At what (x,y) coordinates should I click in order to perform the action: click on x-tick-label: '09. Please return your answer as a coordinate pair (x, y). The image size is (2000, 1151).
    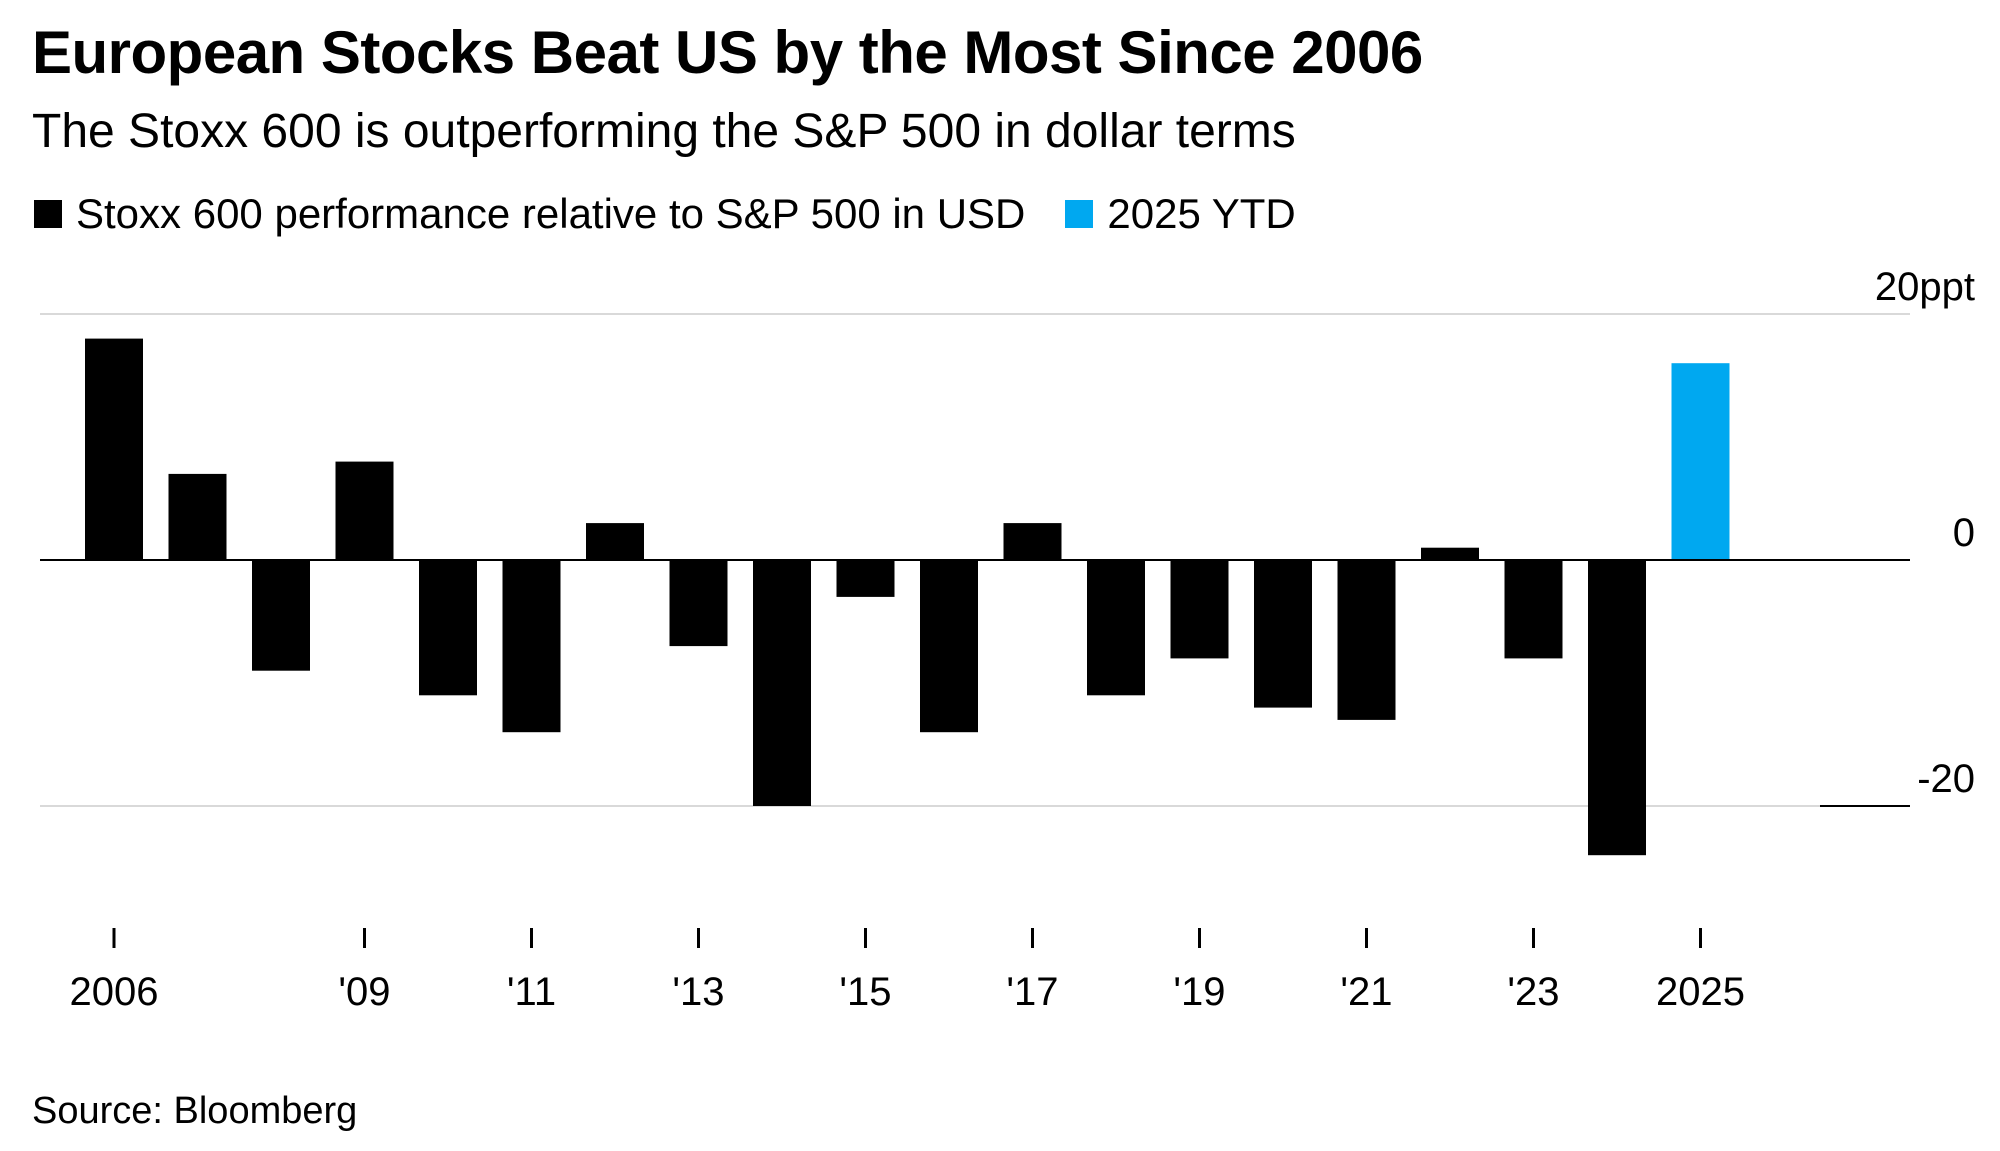
    Looking at the image, I should click on (364, 992).